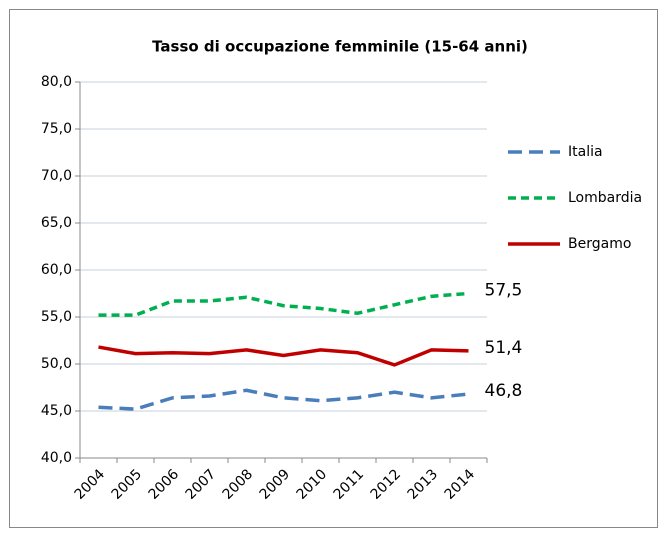 Image resolution: width=667 pixels, height=538 pixels. I want to click on data-label: 46,8, so click(504, 391).